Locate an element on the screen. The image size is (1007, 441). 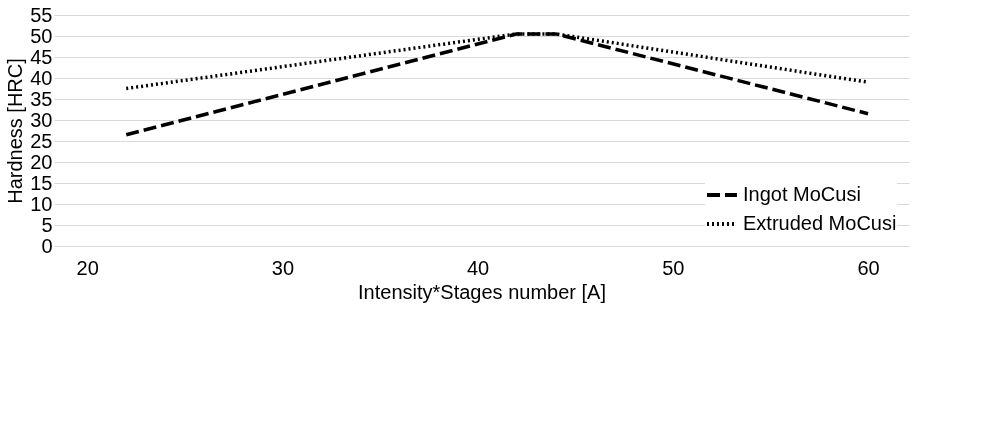
x-tick-label: 30 is located at coordinates (283, 267).